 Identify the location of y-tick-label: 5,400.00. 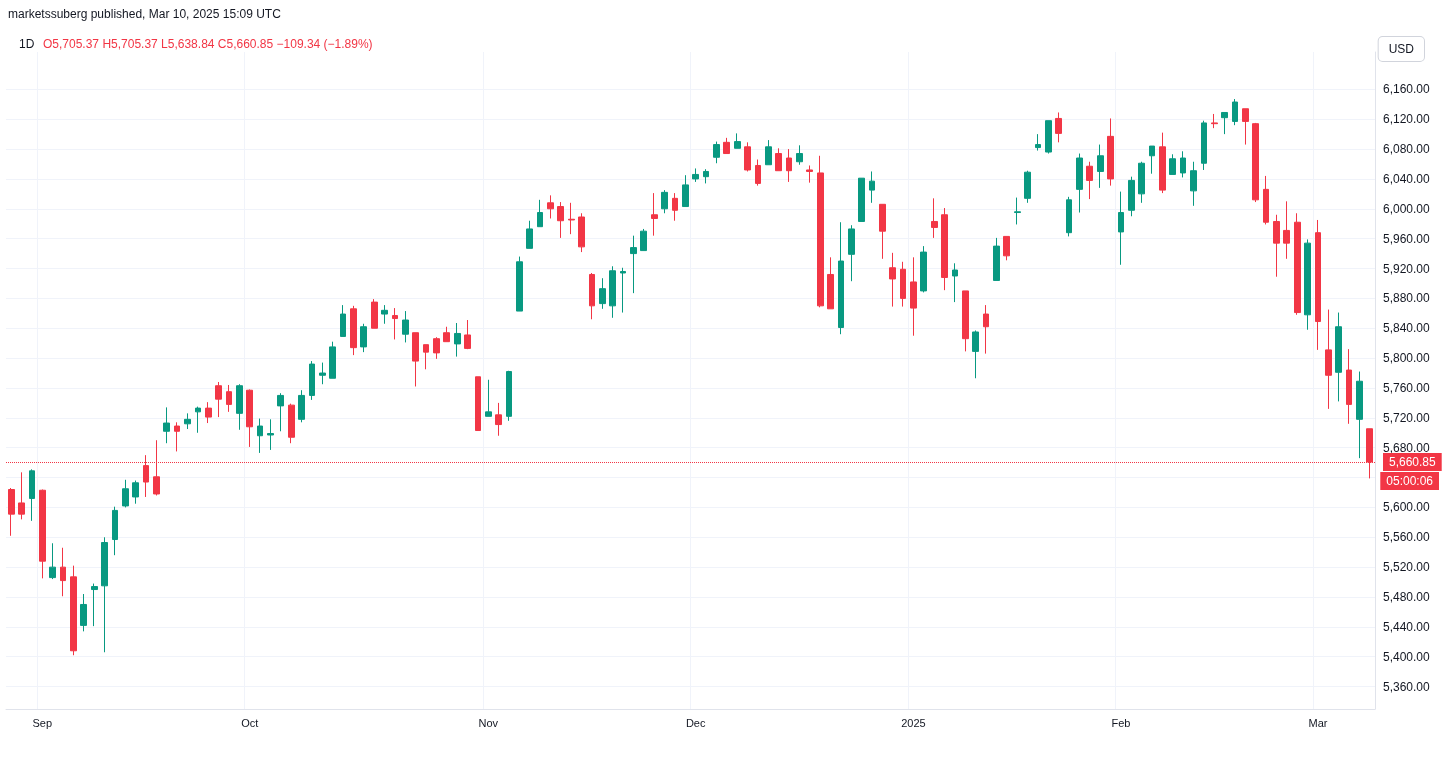
(1407, 656).